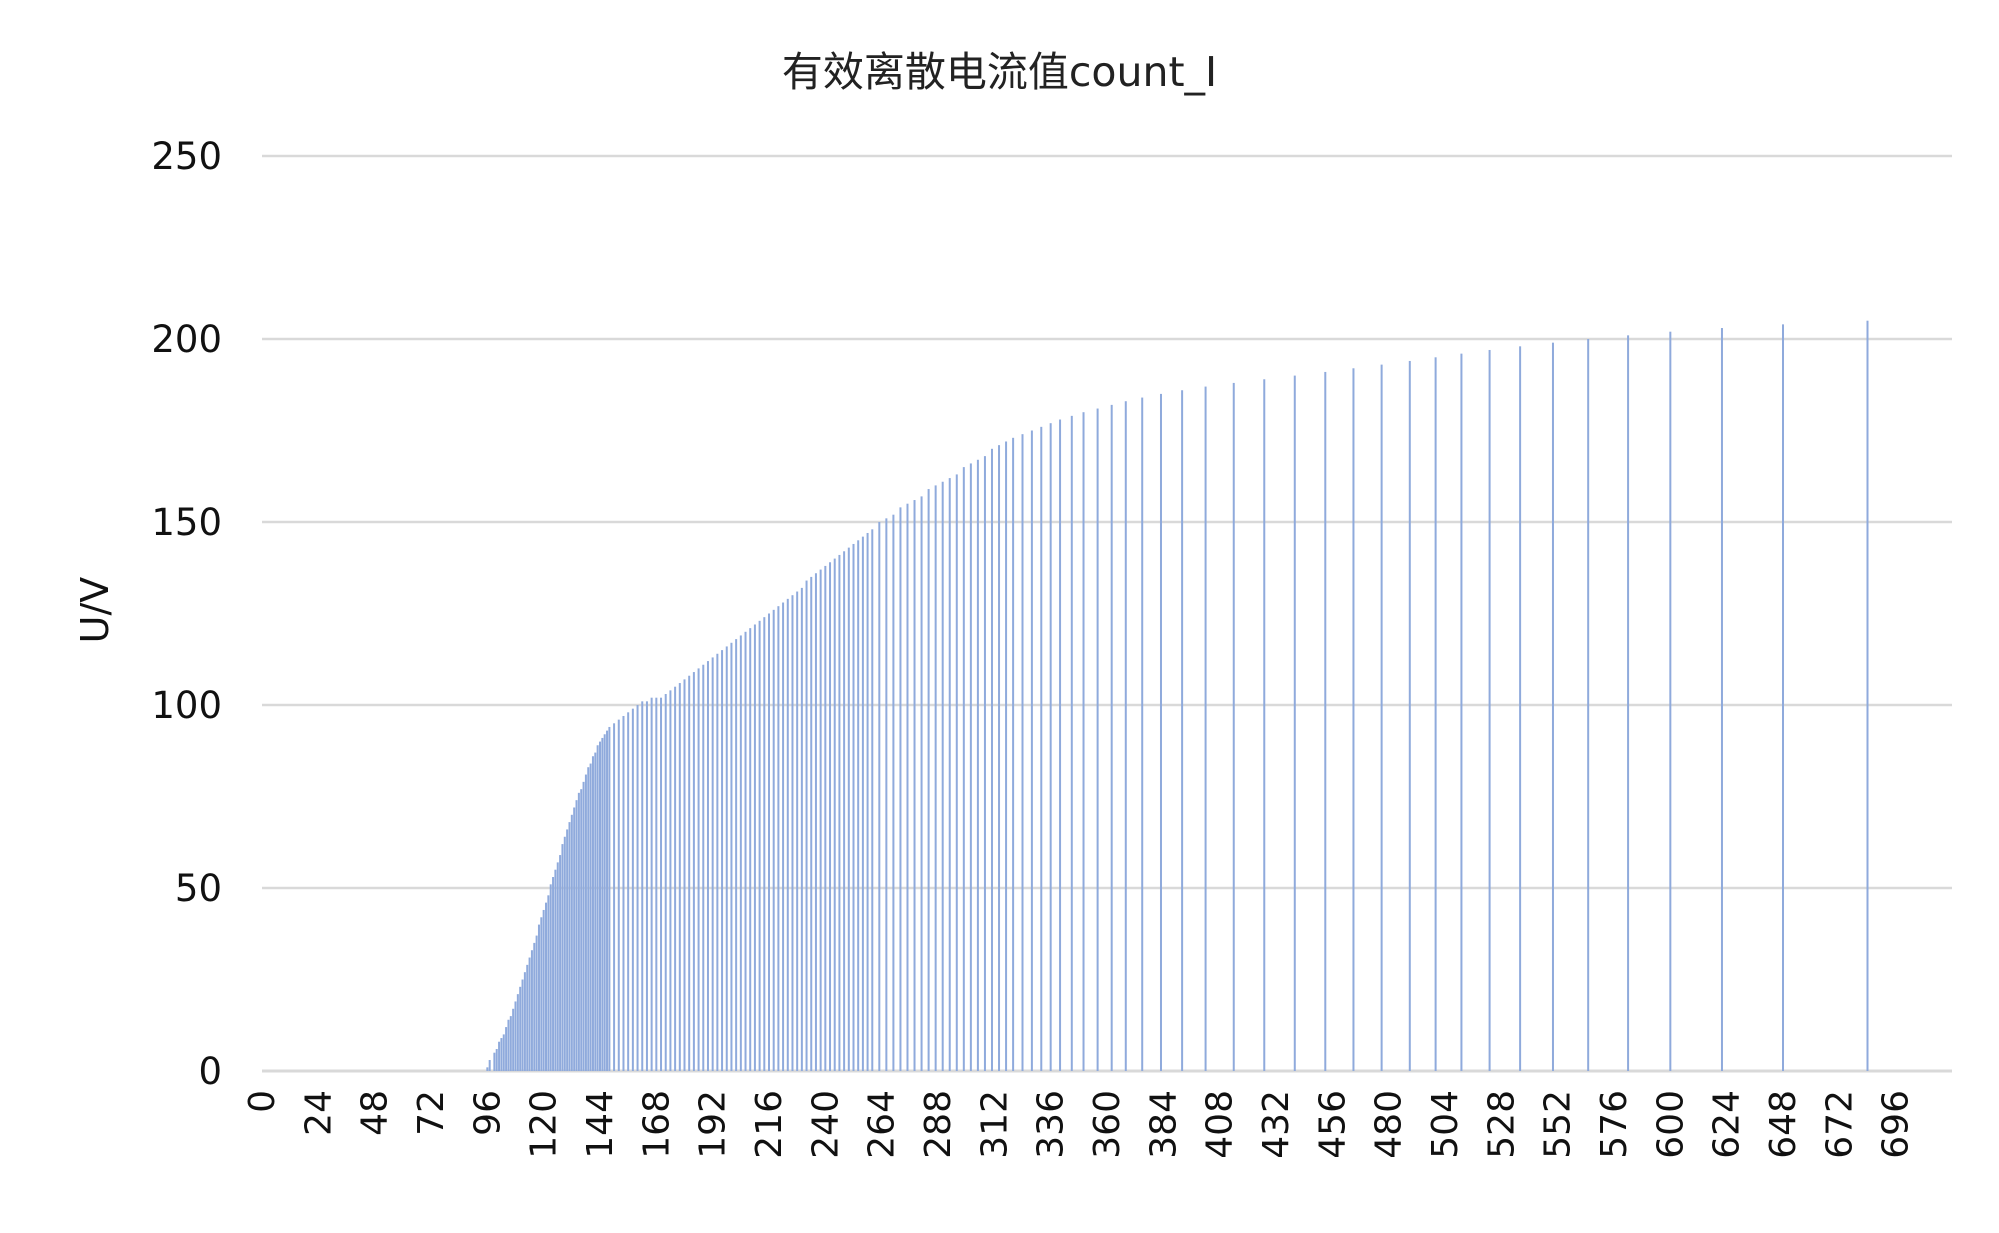 The height and width of the screenshot is (1233, 1999). I want to click on y-tick-label: 50, so click(198, 888).